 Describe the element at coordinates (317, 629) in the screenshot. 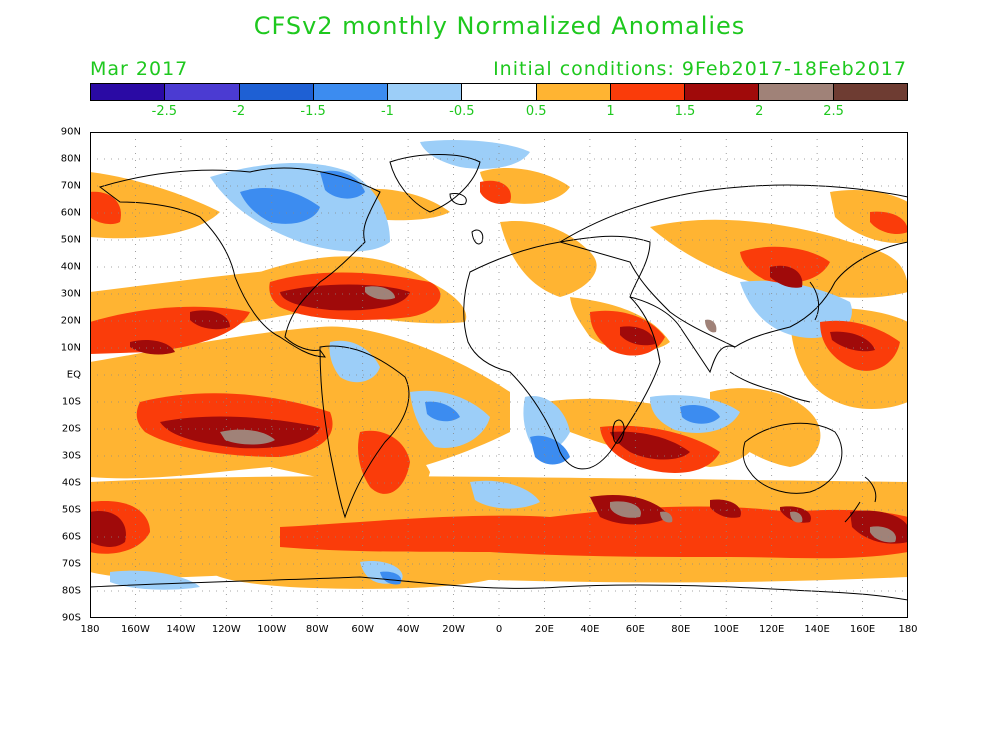

I see `longitude-label: 80W` at that location.